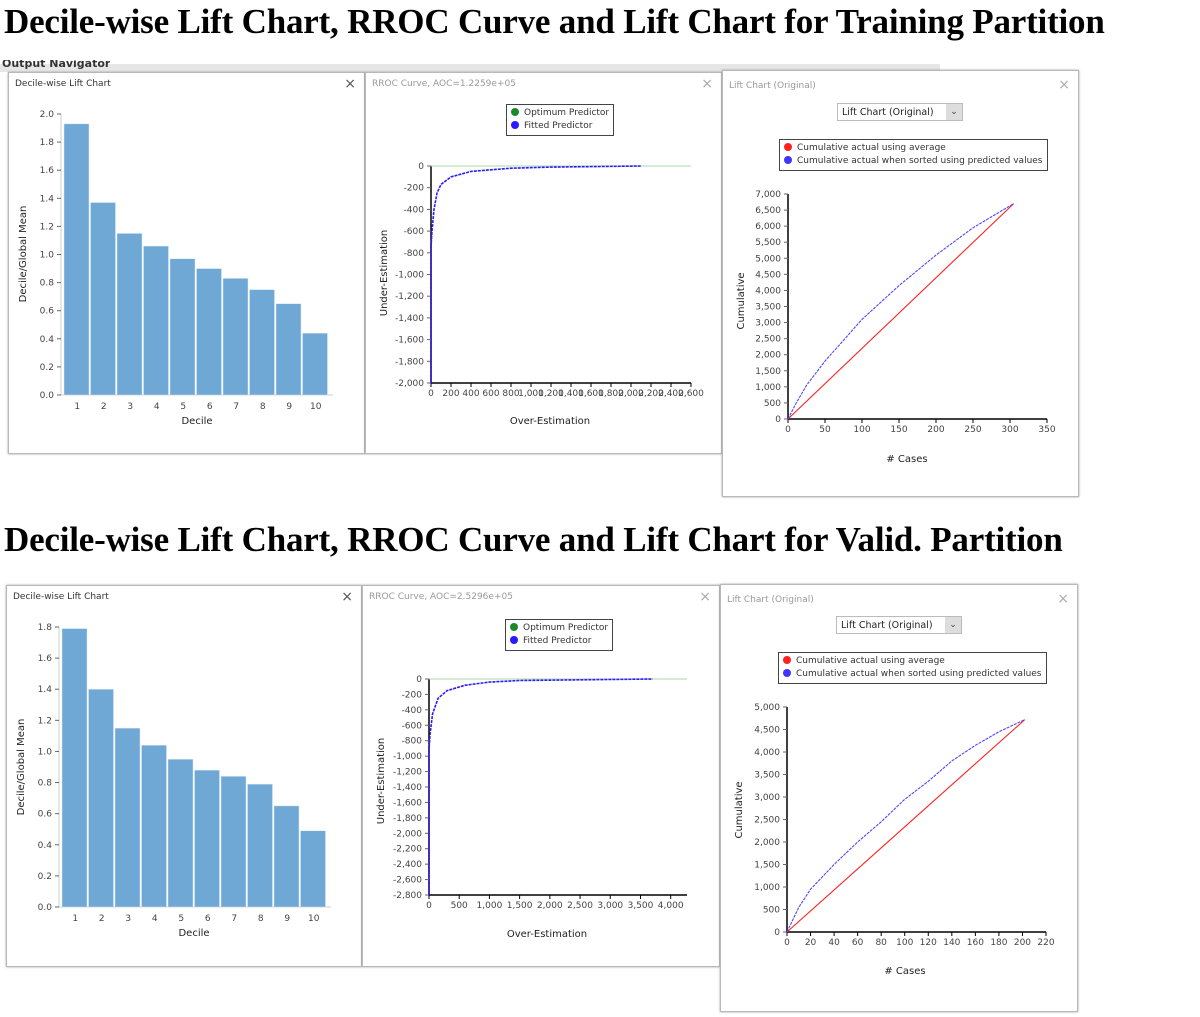 This screenshot has height=1017, width=1200. What do you see at coordinates (412, 726) in the screenshot?
I see `y-tick-label: -600` at bounding box center [412, 726].